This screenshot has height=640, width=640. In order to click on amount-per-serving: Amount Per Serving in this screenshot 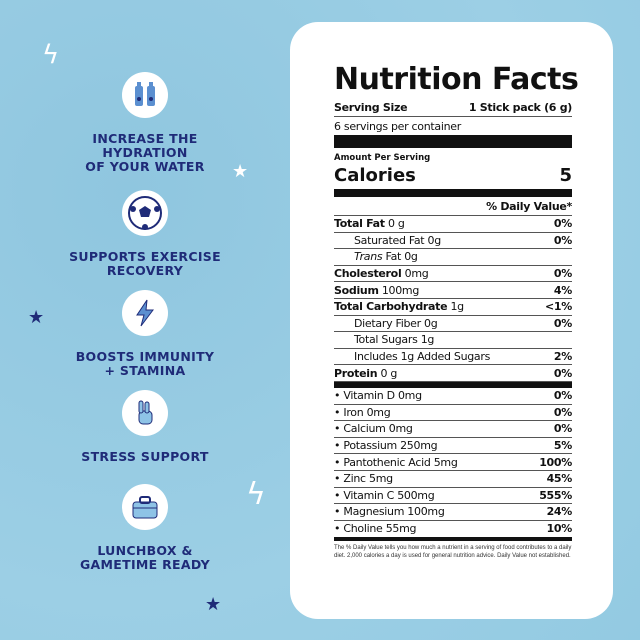, I will do `click(382, 158)`.